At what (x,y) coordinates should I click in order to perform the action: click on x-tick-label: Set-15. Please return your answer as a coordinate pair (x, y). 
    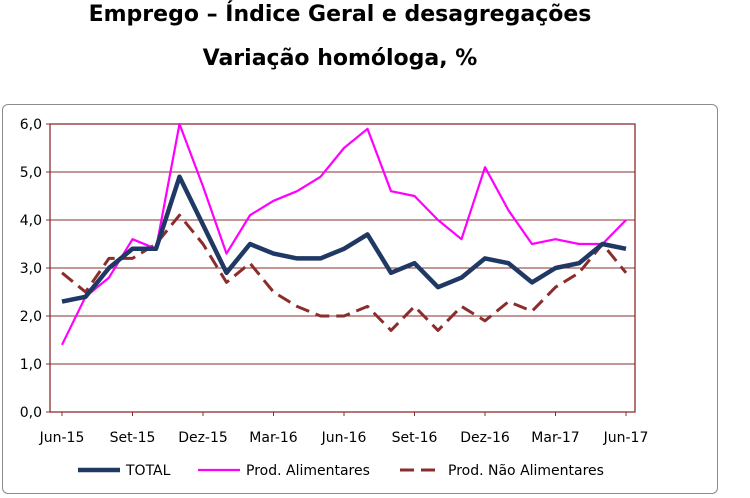
    Looking at the image, I should click on (133, 438).